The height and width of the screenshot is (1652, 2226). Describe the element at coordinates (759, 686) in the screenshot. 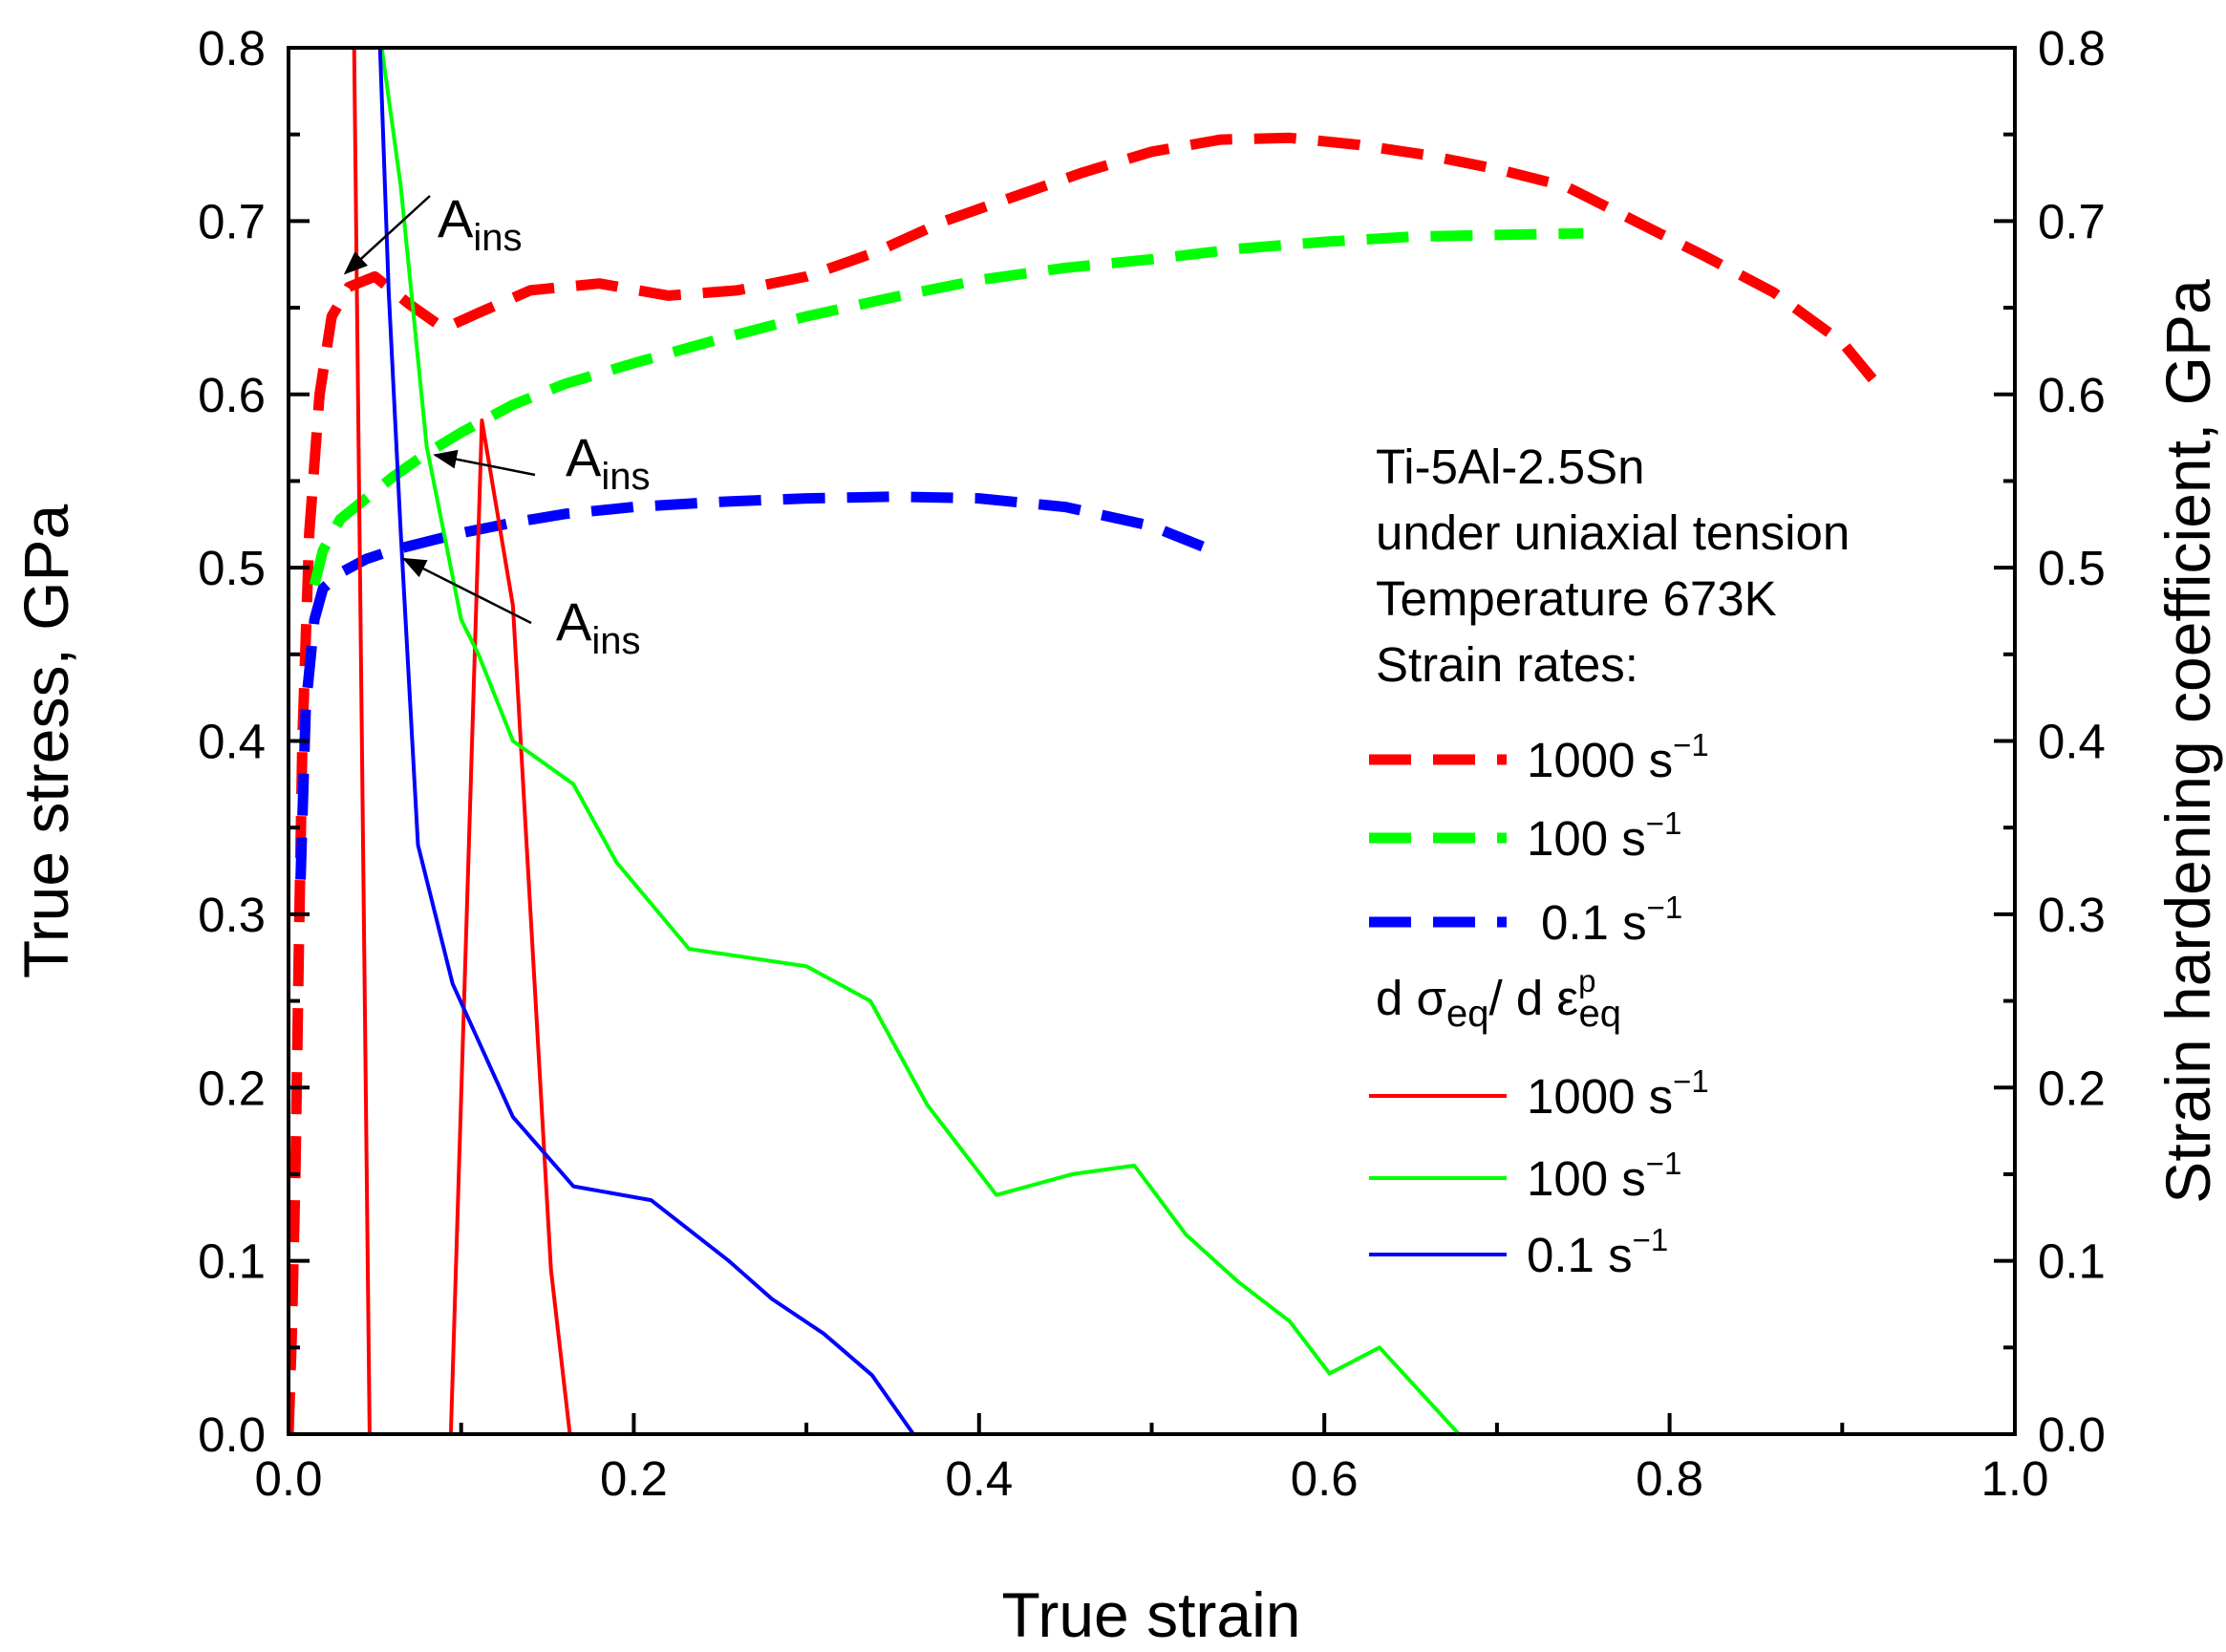

I see `series-line-stress-0.1` at that location.